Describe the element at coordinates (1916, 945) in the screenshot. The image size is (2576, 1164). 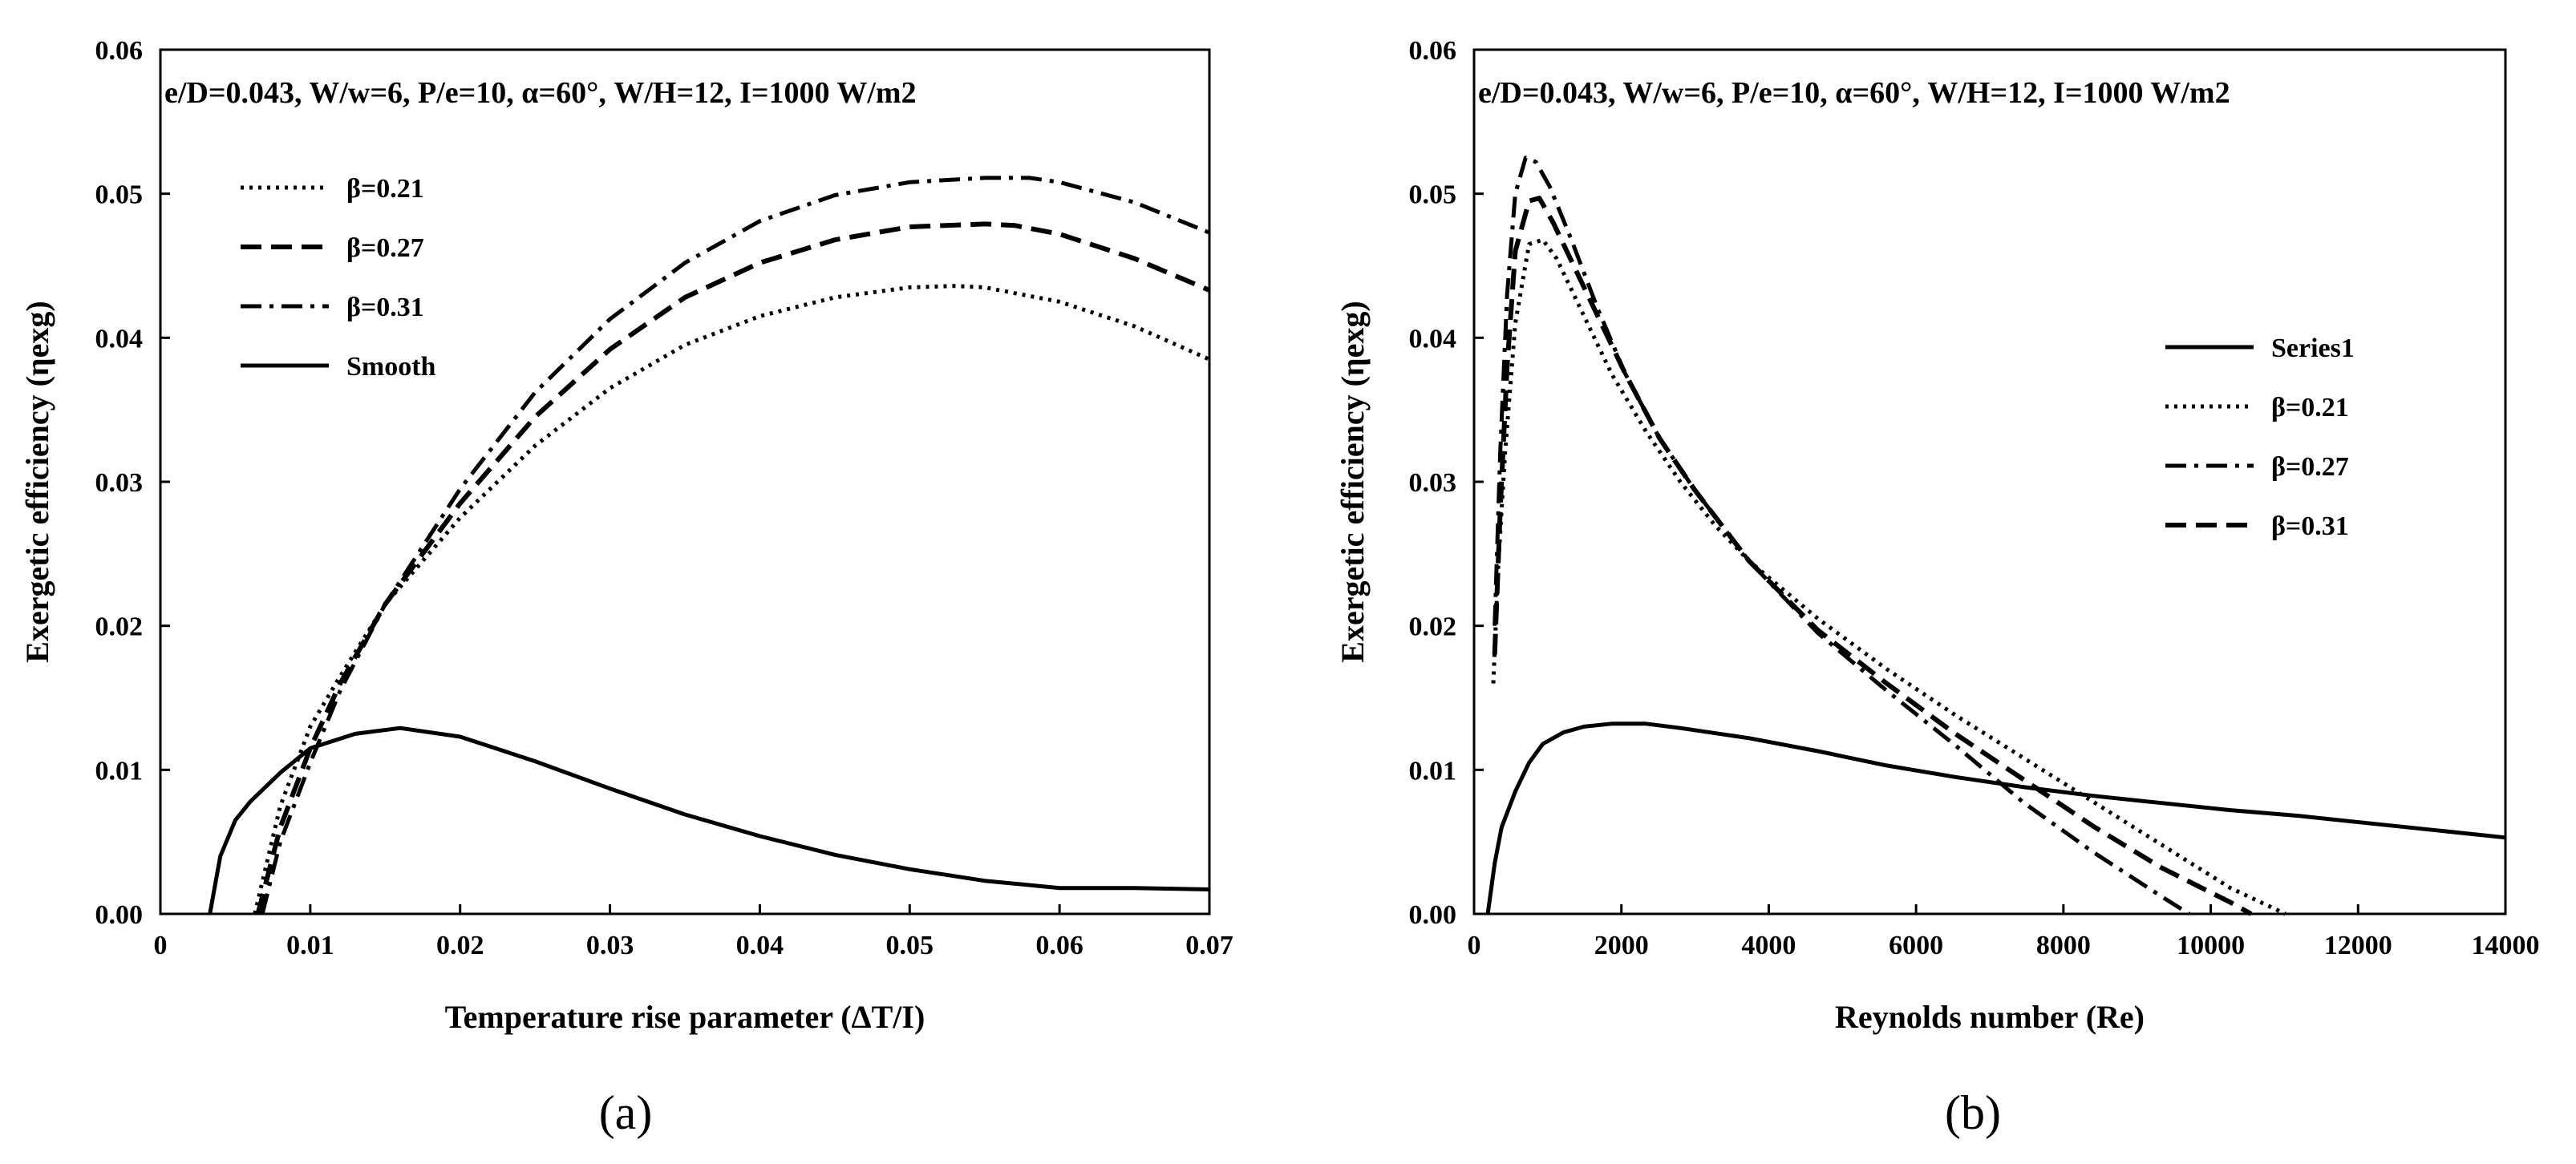
I see `x-tick-label: 6000` at that location.